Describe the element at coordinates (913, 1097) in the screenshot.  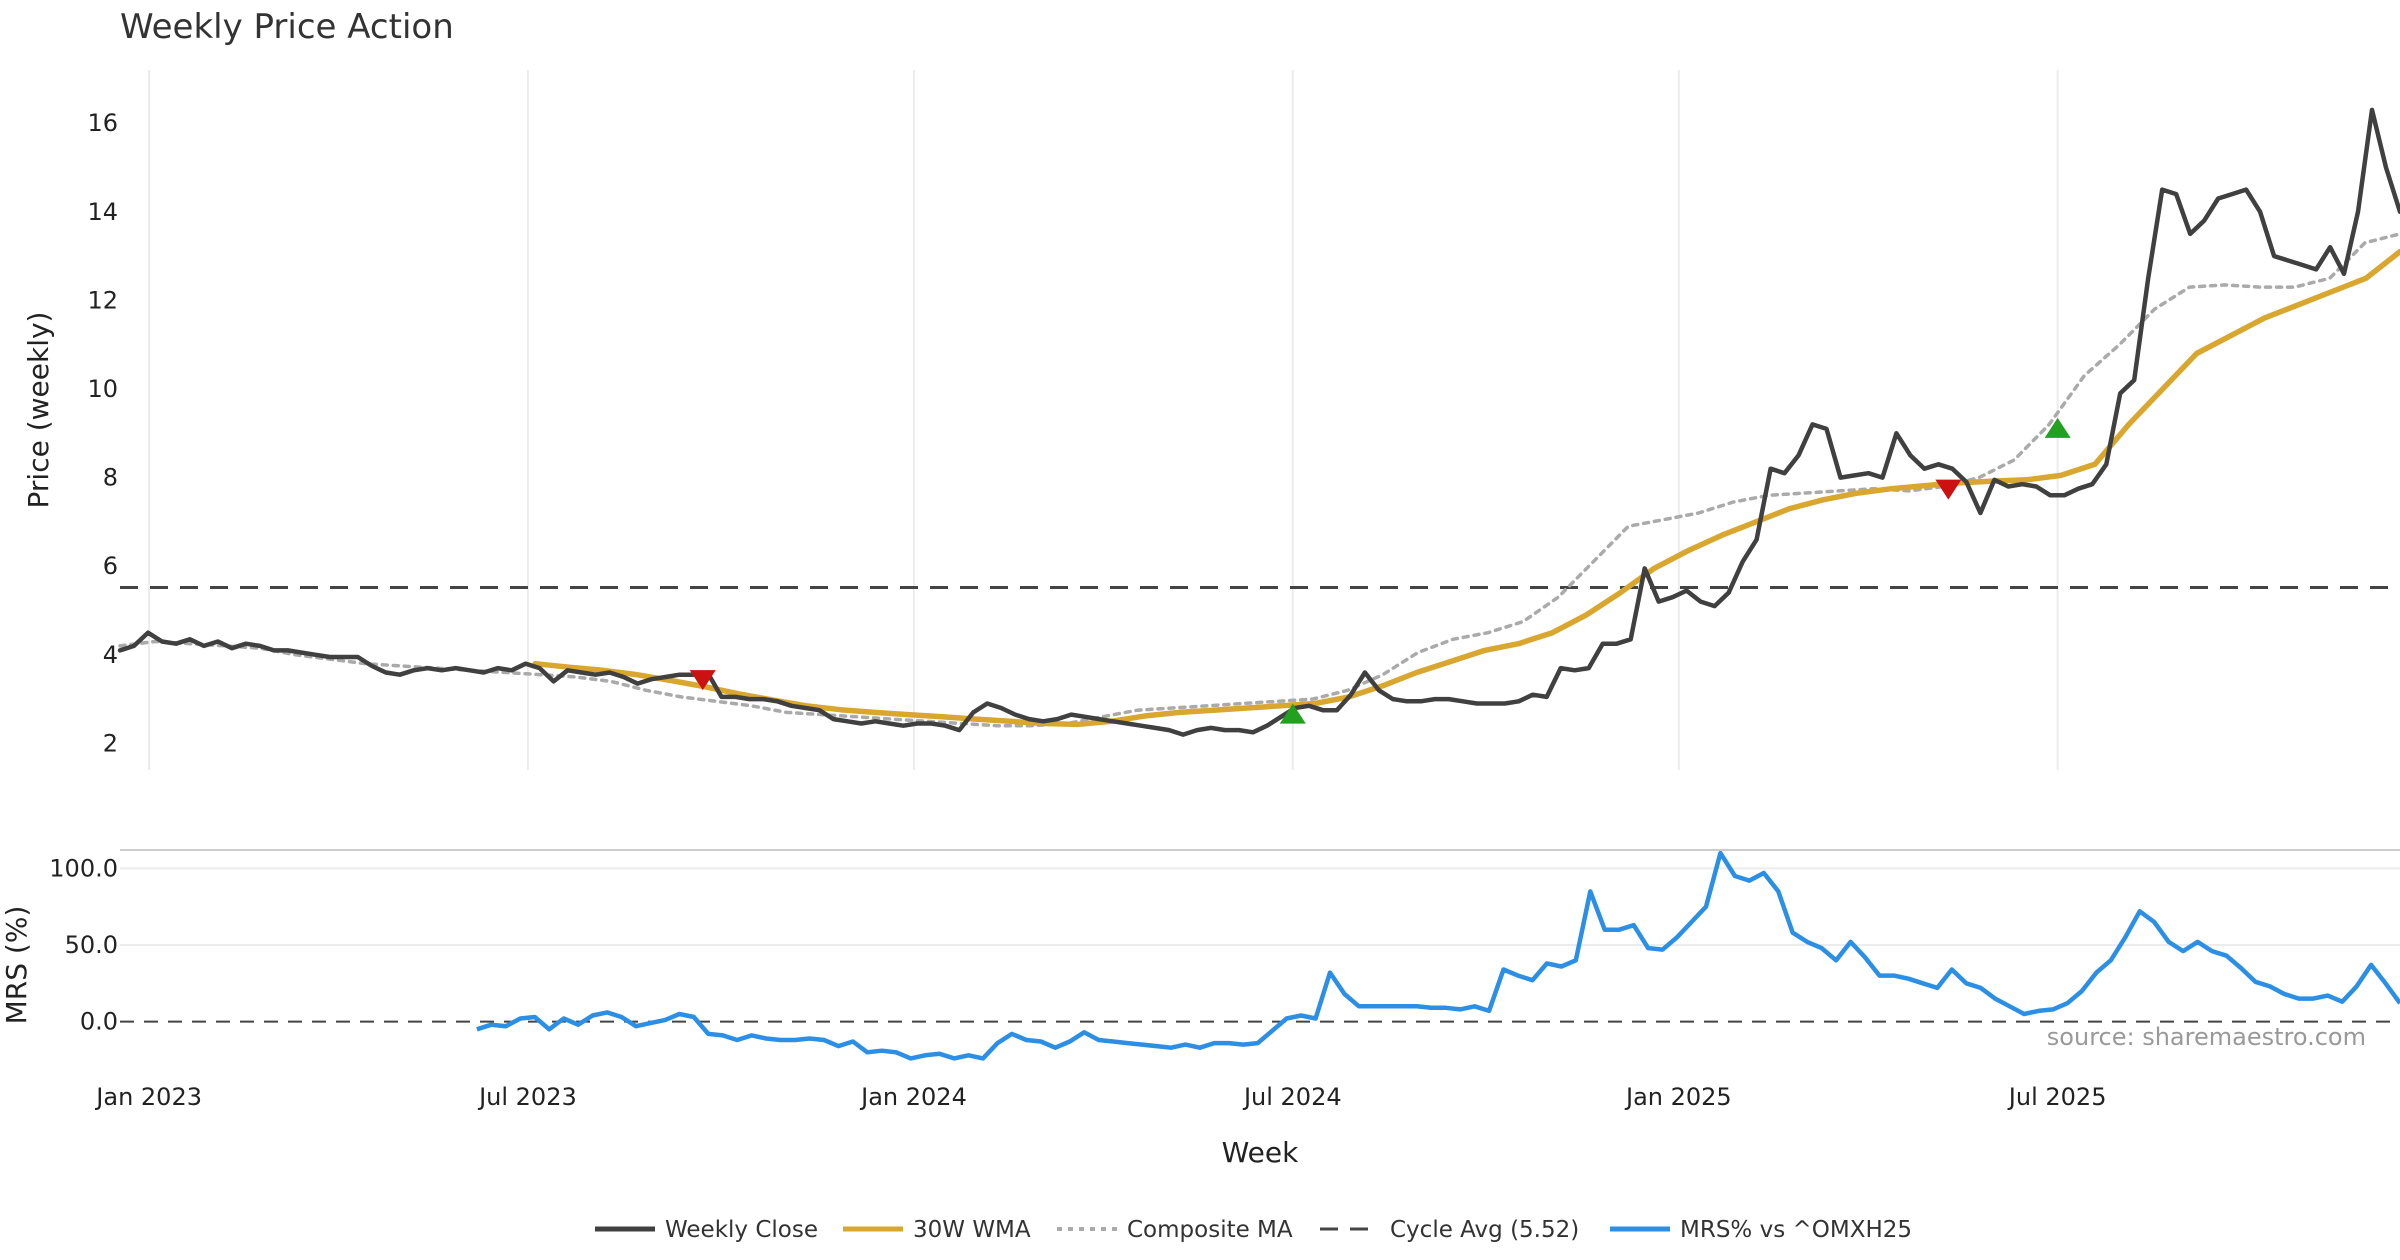
I see `x-tick-label: Jan 2024` at that location.